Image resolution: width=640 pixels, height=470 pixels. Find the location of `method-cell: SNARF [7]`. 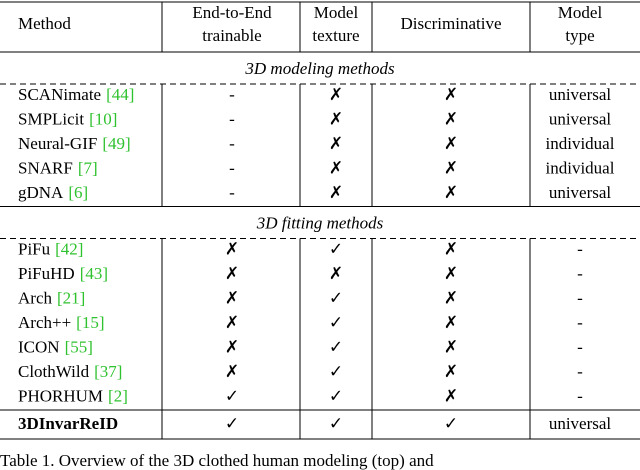

method-cell: SNARF [7] is located at coordinates (58, 167).